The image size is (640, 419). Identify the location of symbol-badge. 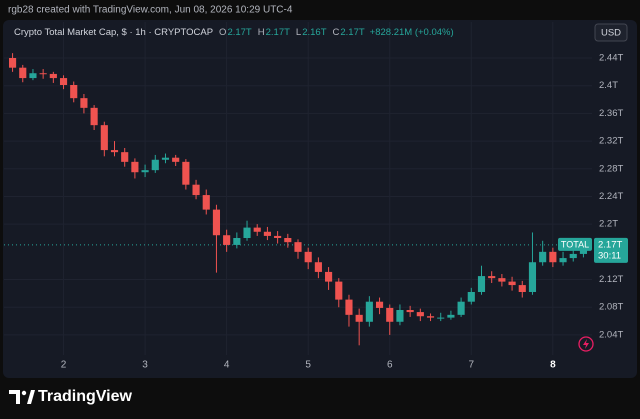
(575, 244).